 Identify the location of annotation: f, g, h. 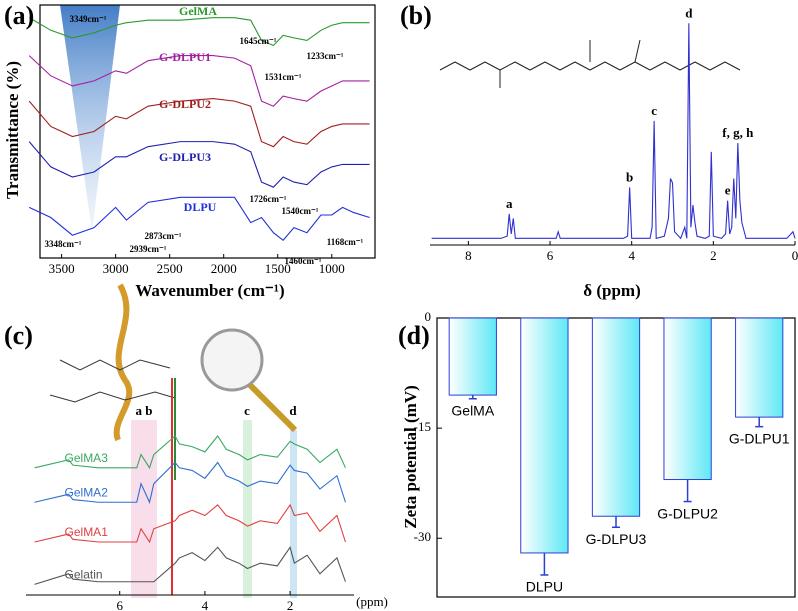
(738, 132).